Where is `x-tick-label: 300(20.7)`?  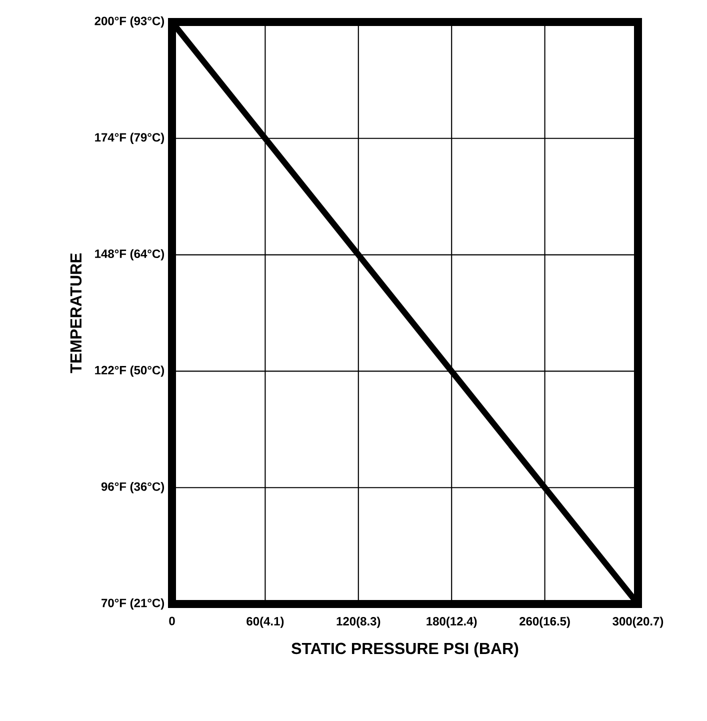 x-tick-label: 300(20.7) is located at coordinates (638, 622).